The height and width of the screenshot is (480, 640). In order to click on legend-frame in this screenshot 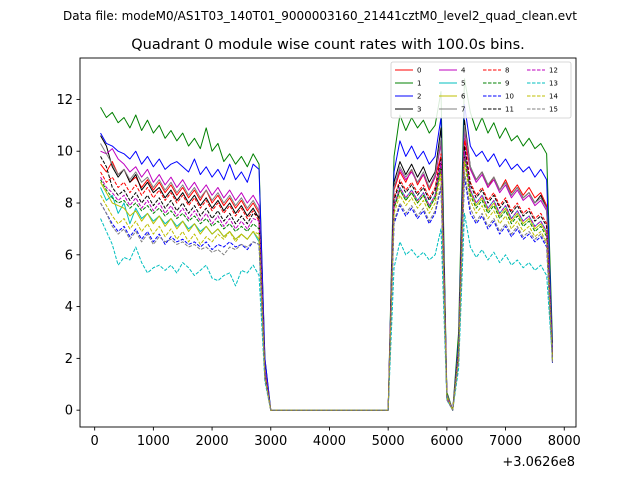, I will do `click(481, 90)`.